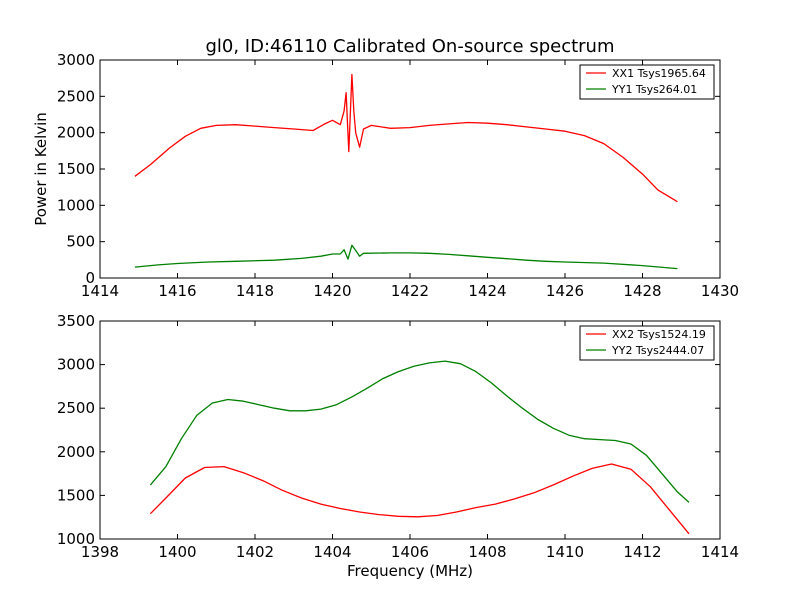 This screenshot has height=600, width=800. I want to click on y-tick-label: 0, so click(90, 278).